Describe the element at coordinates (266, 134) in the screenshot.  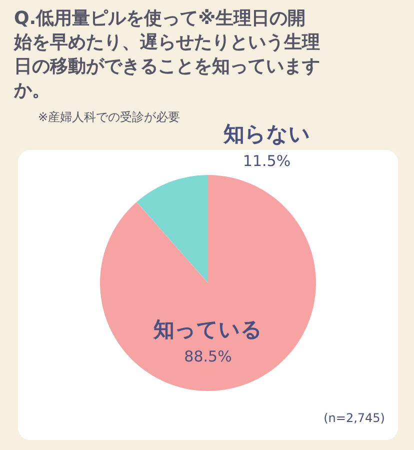
I see `slice-label: 知らない` at that location.